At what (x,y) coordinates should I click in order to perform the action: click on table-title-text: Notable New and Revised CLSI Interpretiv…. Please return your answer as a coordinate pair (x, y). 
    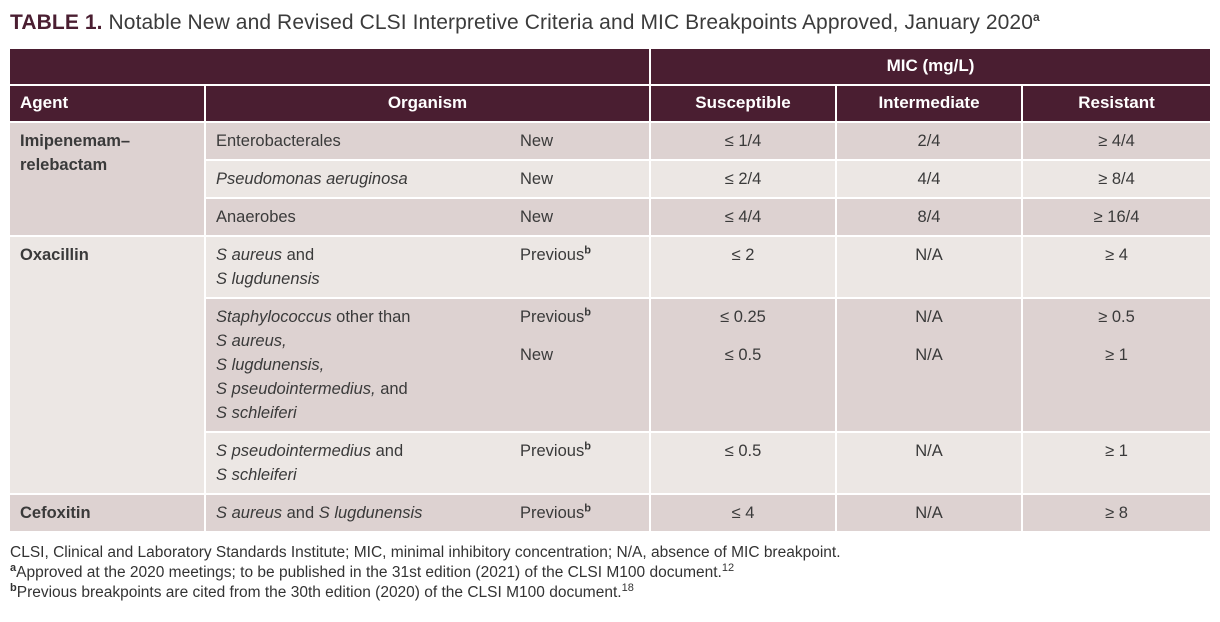
    Looking at the image, I should click on (567, 22).